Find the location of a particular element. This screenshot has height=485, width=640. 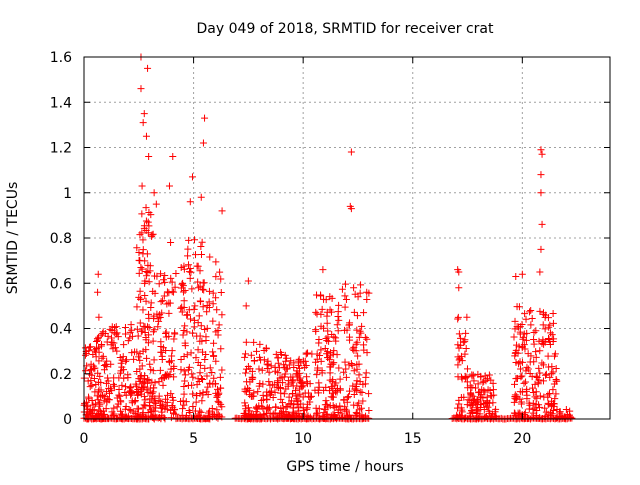

x-tick-label: 10 is located at coordinates (303, 439).